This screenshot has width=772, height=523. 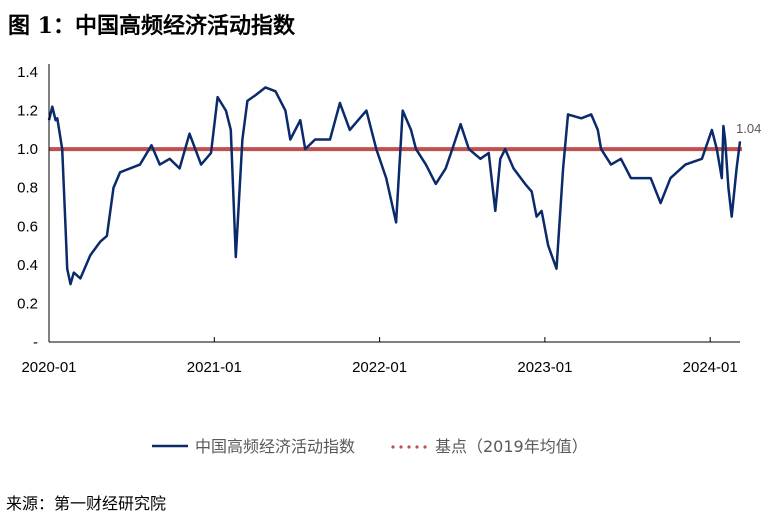 What do you see at coordinates (379, 367) in the screenshot?
I see `x-tick-label: 2022-01` at bounding box center [379, 367].